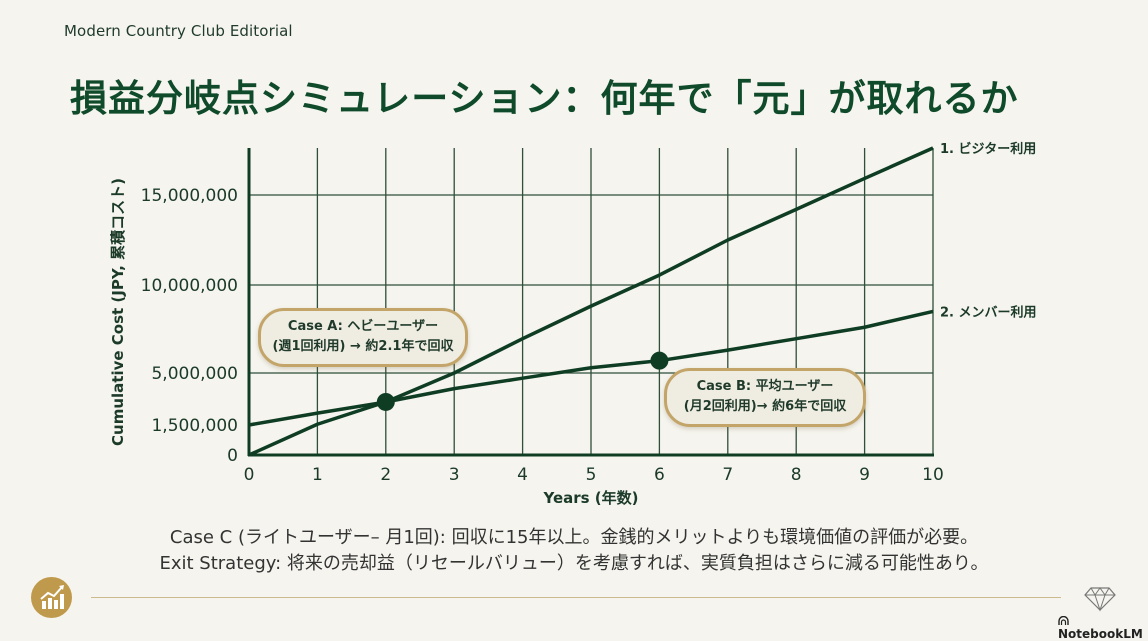 The height and width of the screenshot is (641, 1148). What do you see at coordinates (454, 475) in the screenshot?
I see `x-tick-label: 3` at bounding box center [454, 475].